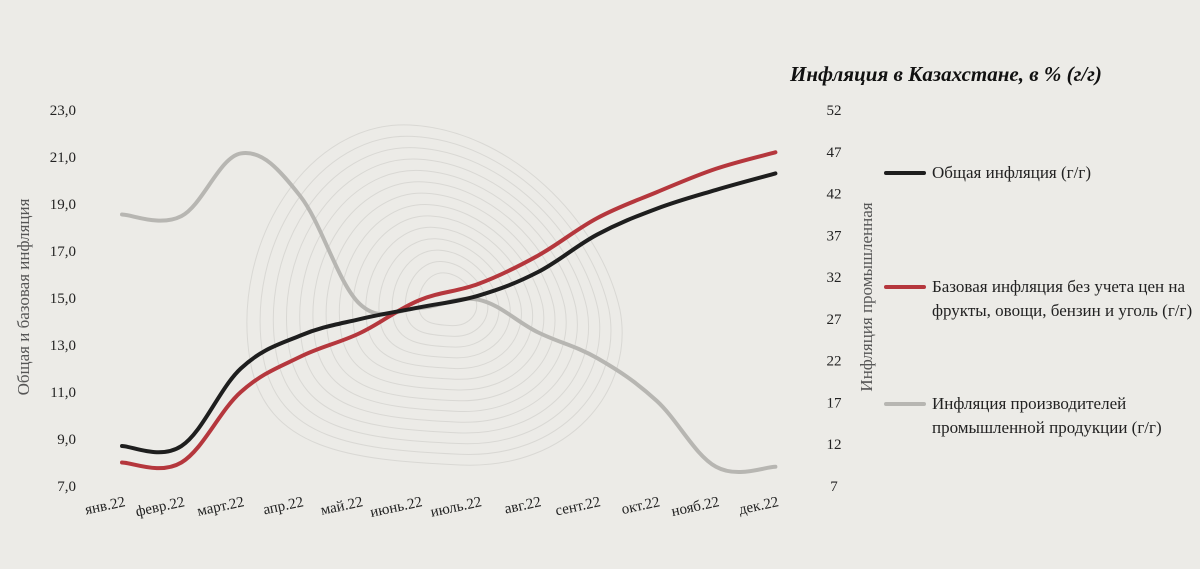  Describe the element at coordinates (835, 403) in the screenshot. I see `y-right-tick-label: 17` at that location.